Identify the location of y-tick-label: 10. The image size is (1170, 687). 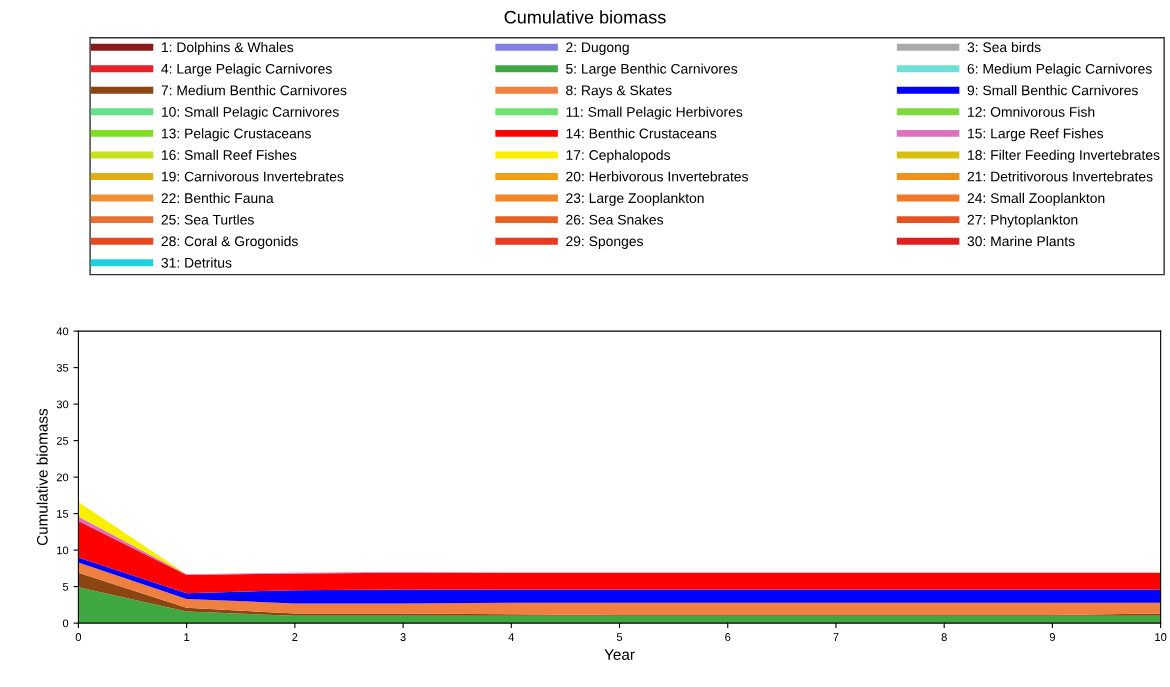
(63, 550).